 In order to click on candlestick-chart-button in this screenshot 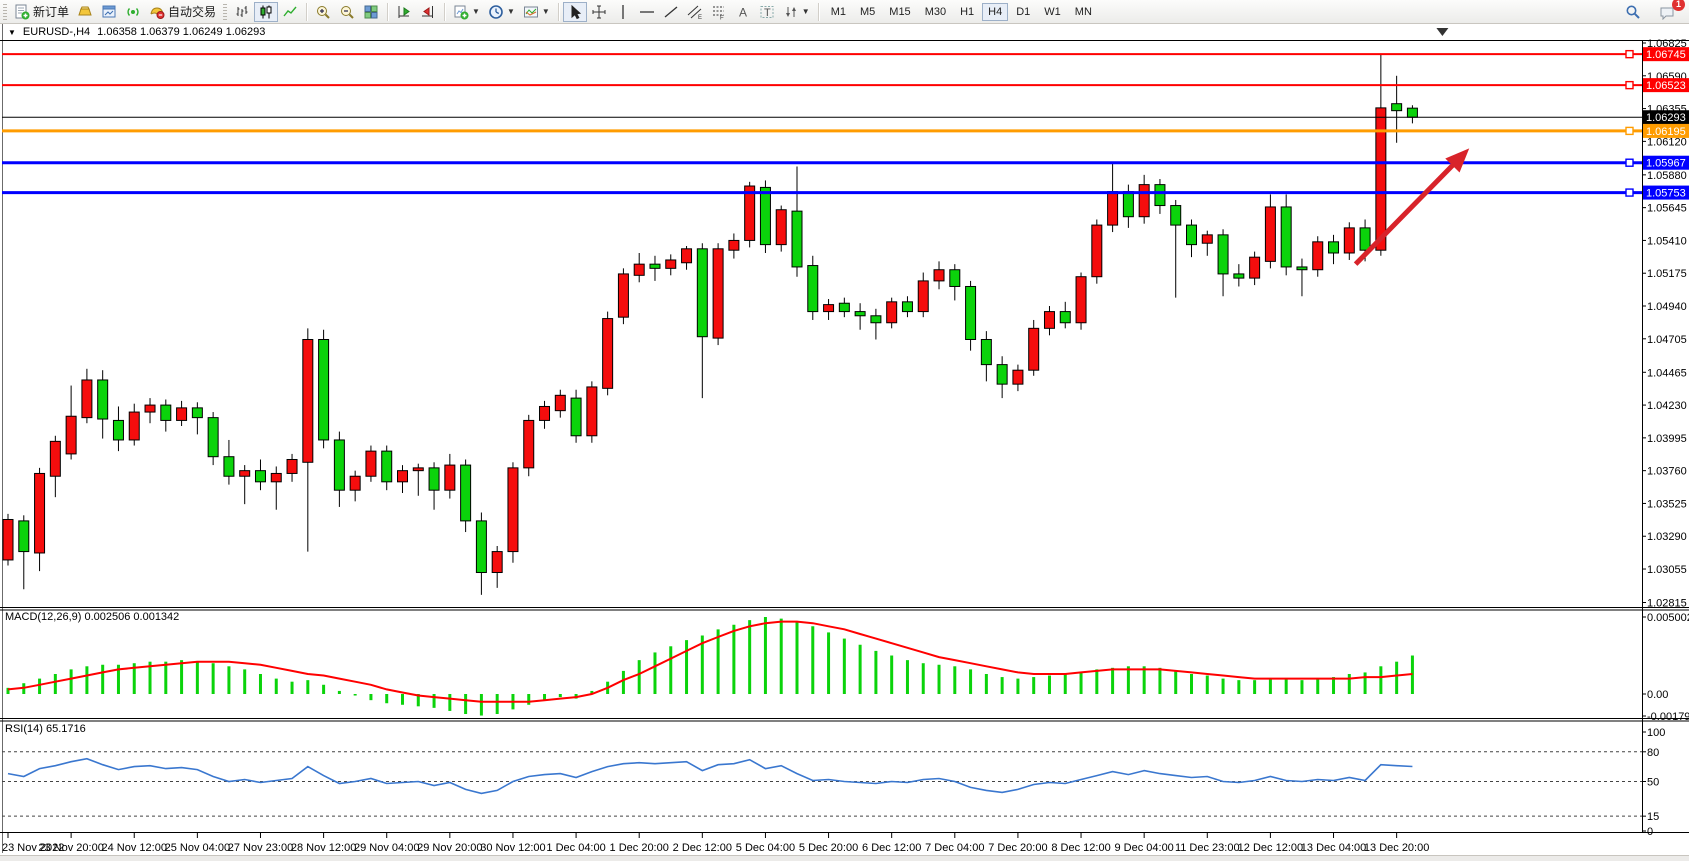, I will do `click(266, 11)`.